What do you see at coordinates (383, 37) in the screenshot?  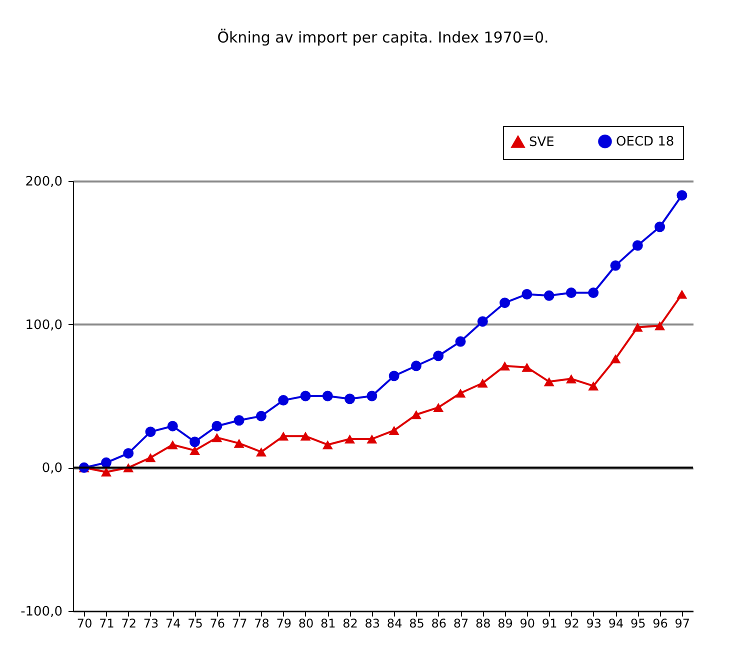 I see `chart-title: Ökning av import per capita. Index 1970=0.` at bounding box center [383, 37].